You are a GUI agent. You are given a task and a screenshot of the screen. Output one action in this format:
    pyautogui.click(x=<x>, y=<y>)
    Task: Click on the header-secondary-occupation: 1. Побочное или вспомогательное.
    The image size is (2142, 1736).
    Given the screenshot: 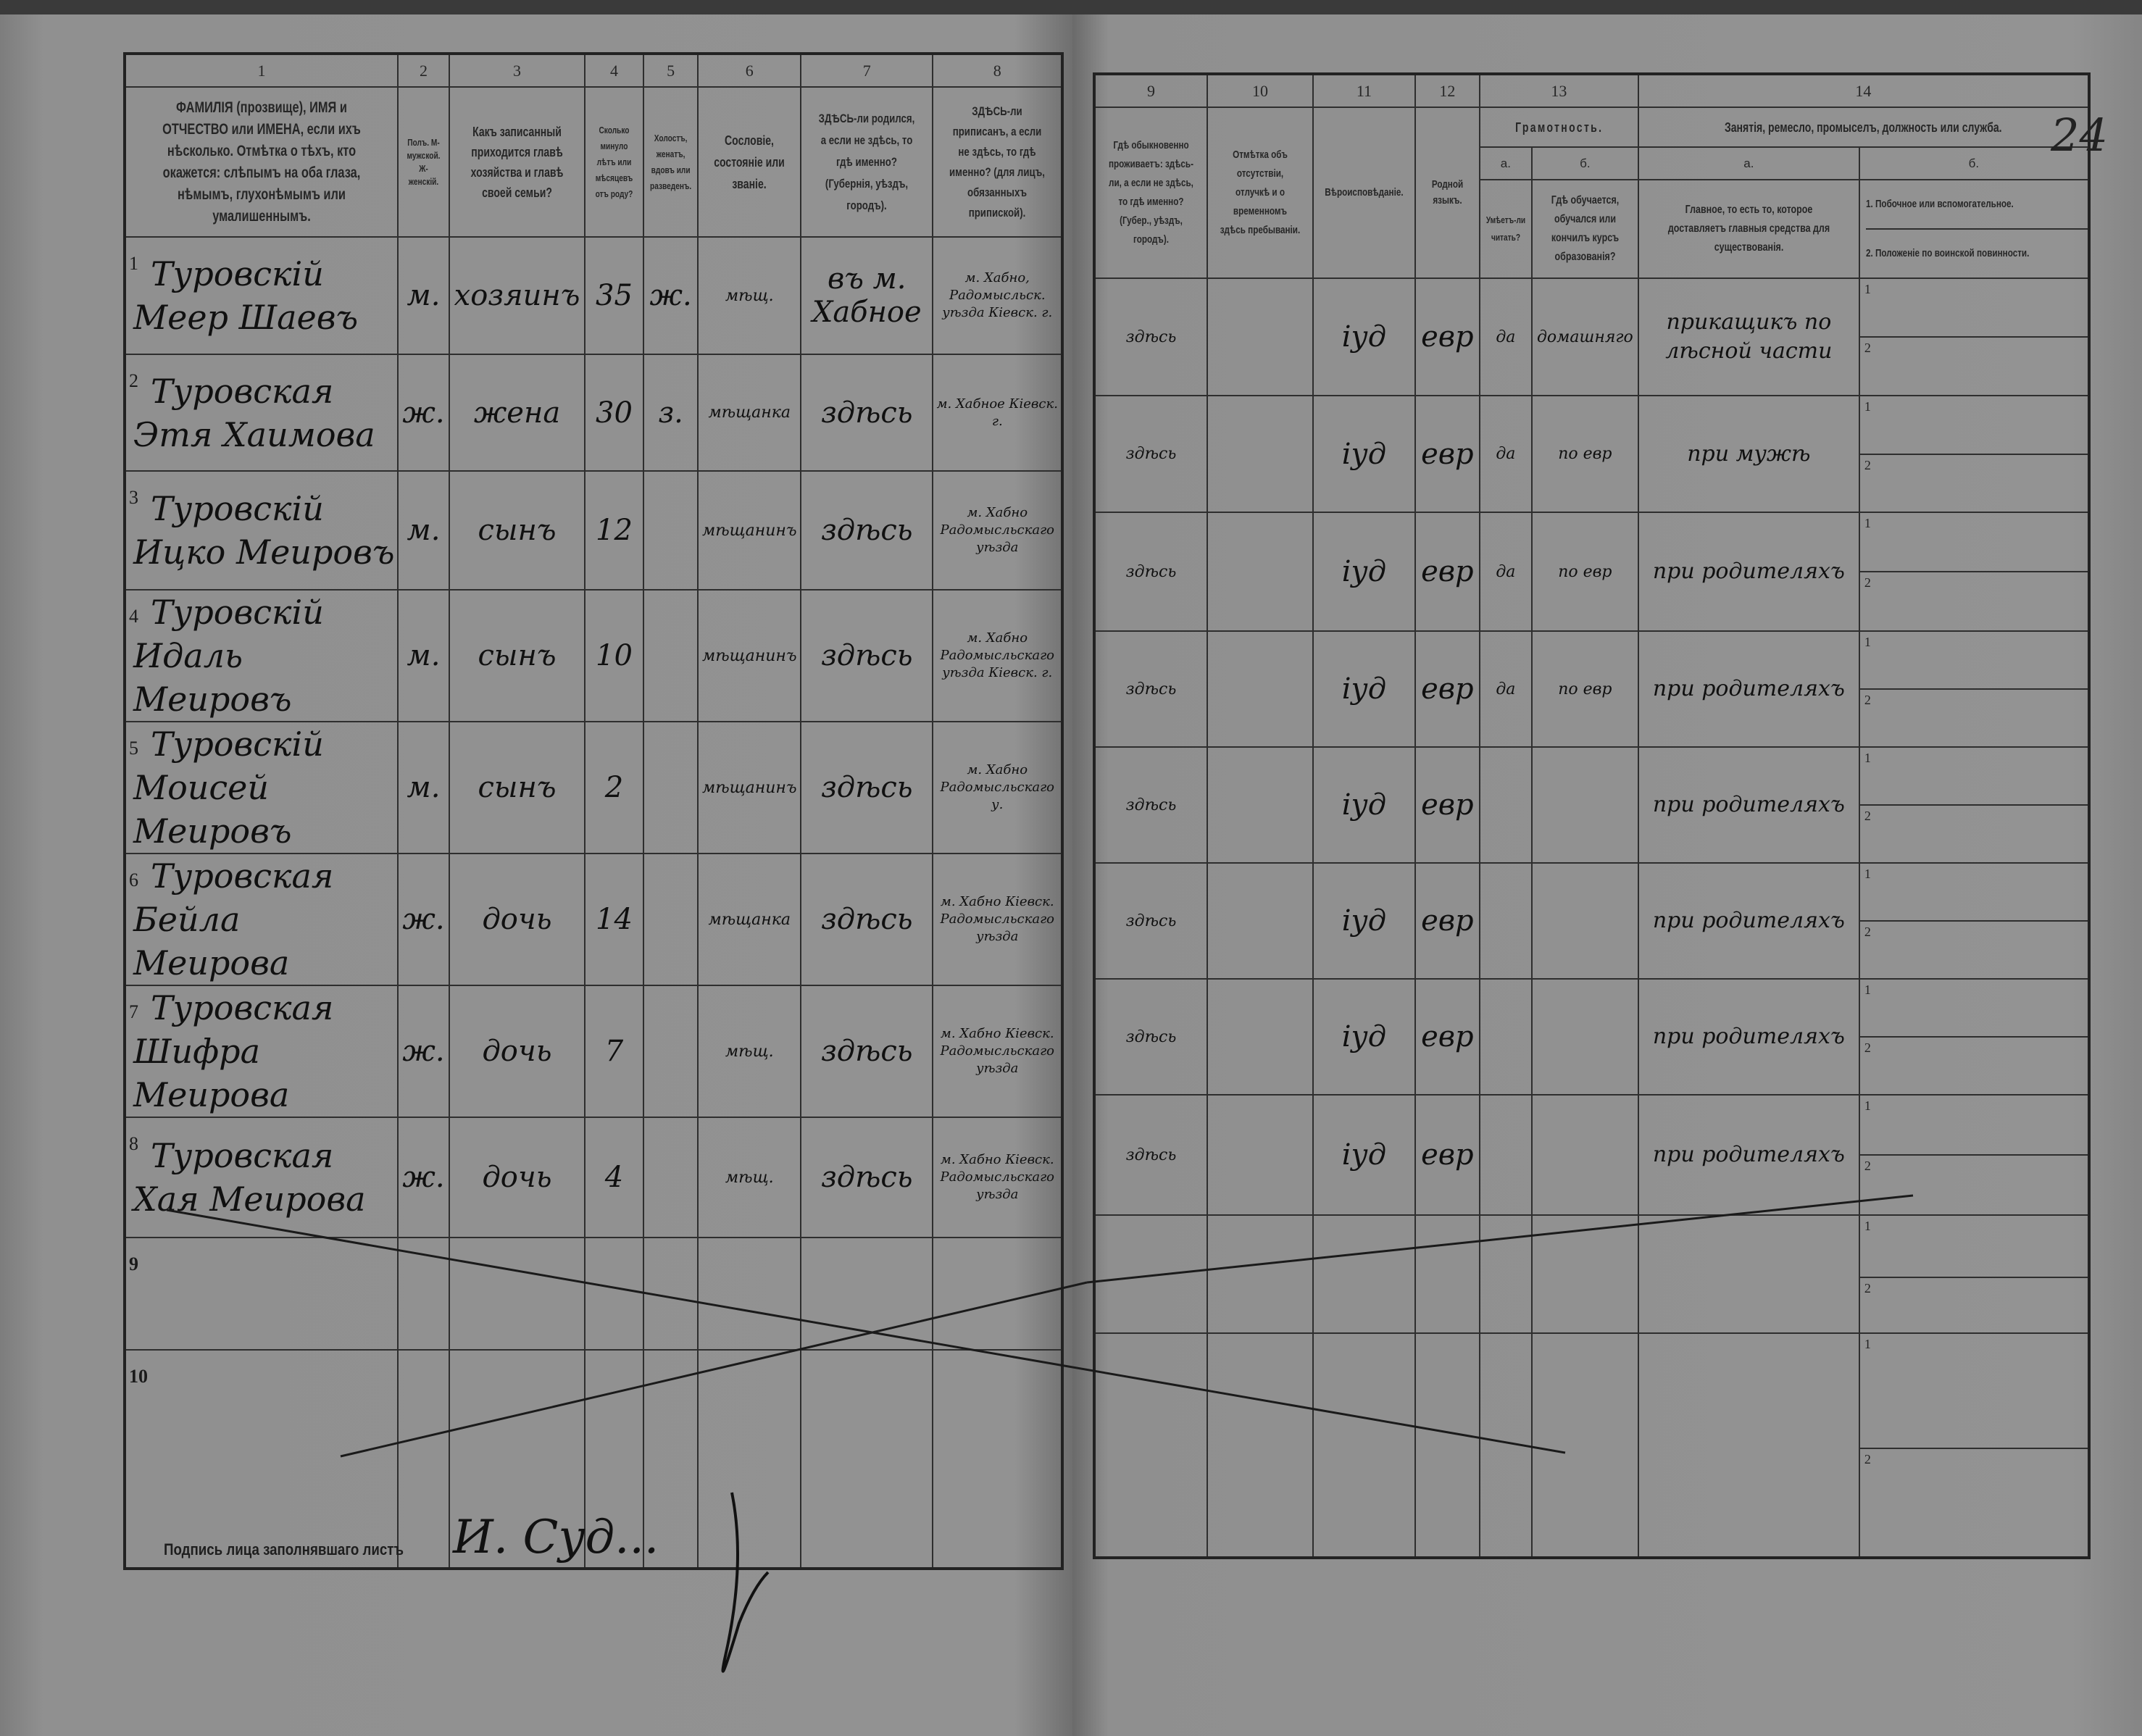 What is the action you would take?
    pyautogui.click(x=1939, y=204)
    